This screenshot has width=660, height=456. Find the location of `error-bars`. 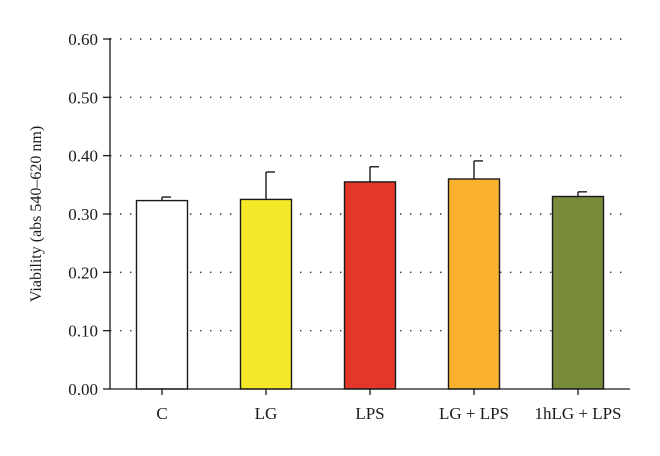

error-bars is located at coordinates (374, 180).